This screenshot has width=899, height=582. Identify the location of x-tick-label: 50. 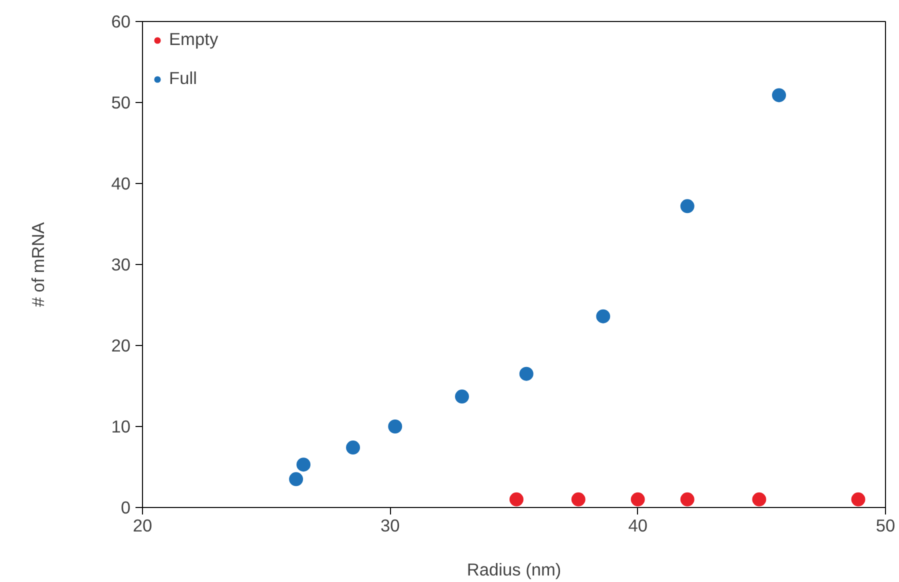
(886, 526).